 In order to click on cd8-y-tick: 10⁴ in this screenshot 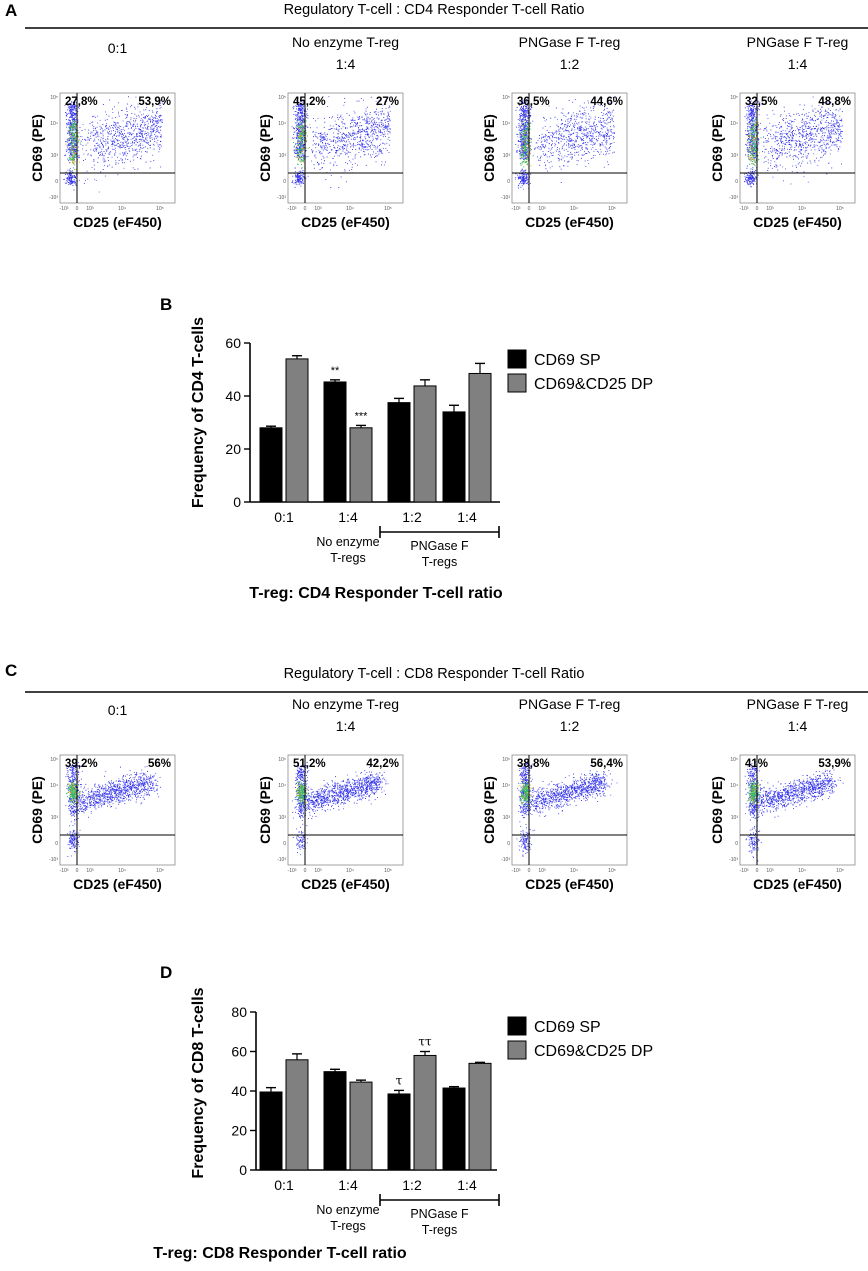, I will do `click(734, 786)`.